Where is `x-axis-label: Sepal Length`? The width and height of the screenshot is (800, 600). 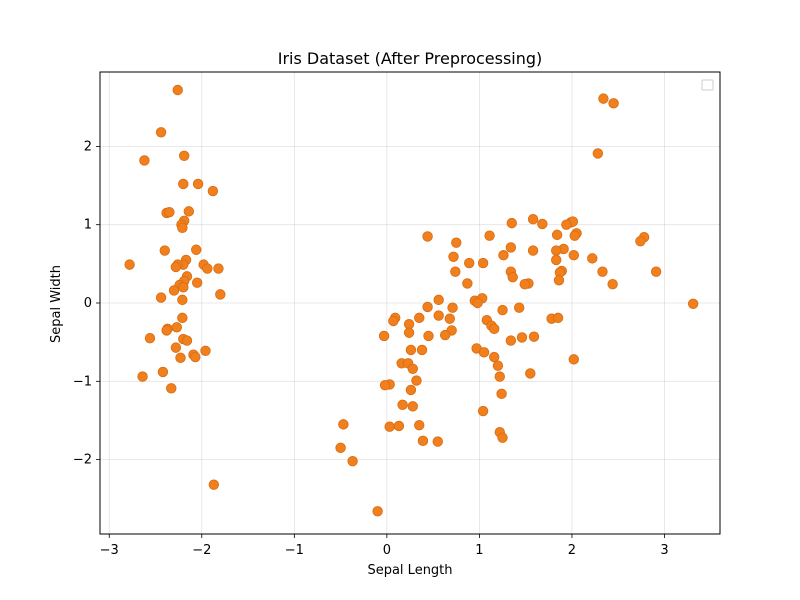 x-axis-label: Sepal Length is located at coordinates (409, 570).